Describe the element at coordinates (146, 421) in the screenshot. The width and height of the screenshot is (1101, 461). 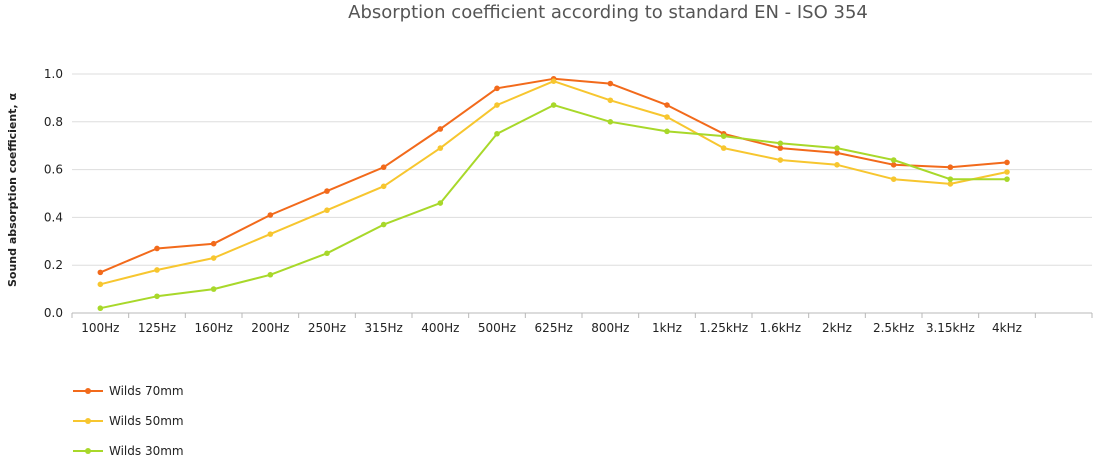
I see `legend-label: Wilds 50mm` at that location.